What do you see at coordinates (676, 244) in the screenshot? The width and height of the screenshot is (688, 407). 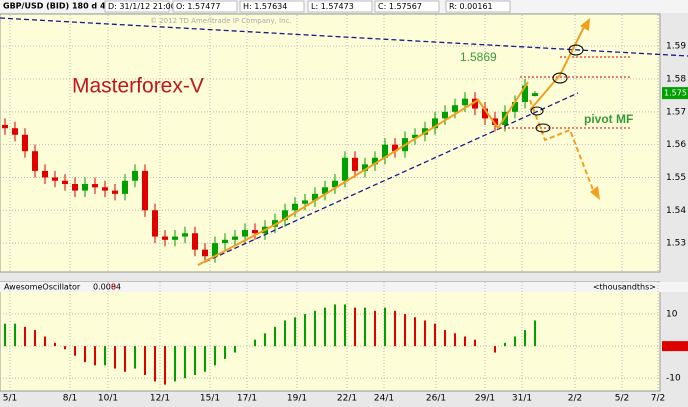 I see `y-tick-label: 1.53` at bounding box center [676, 244].